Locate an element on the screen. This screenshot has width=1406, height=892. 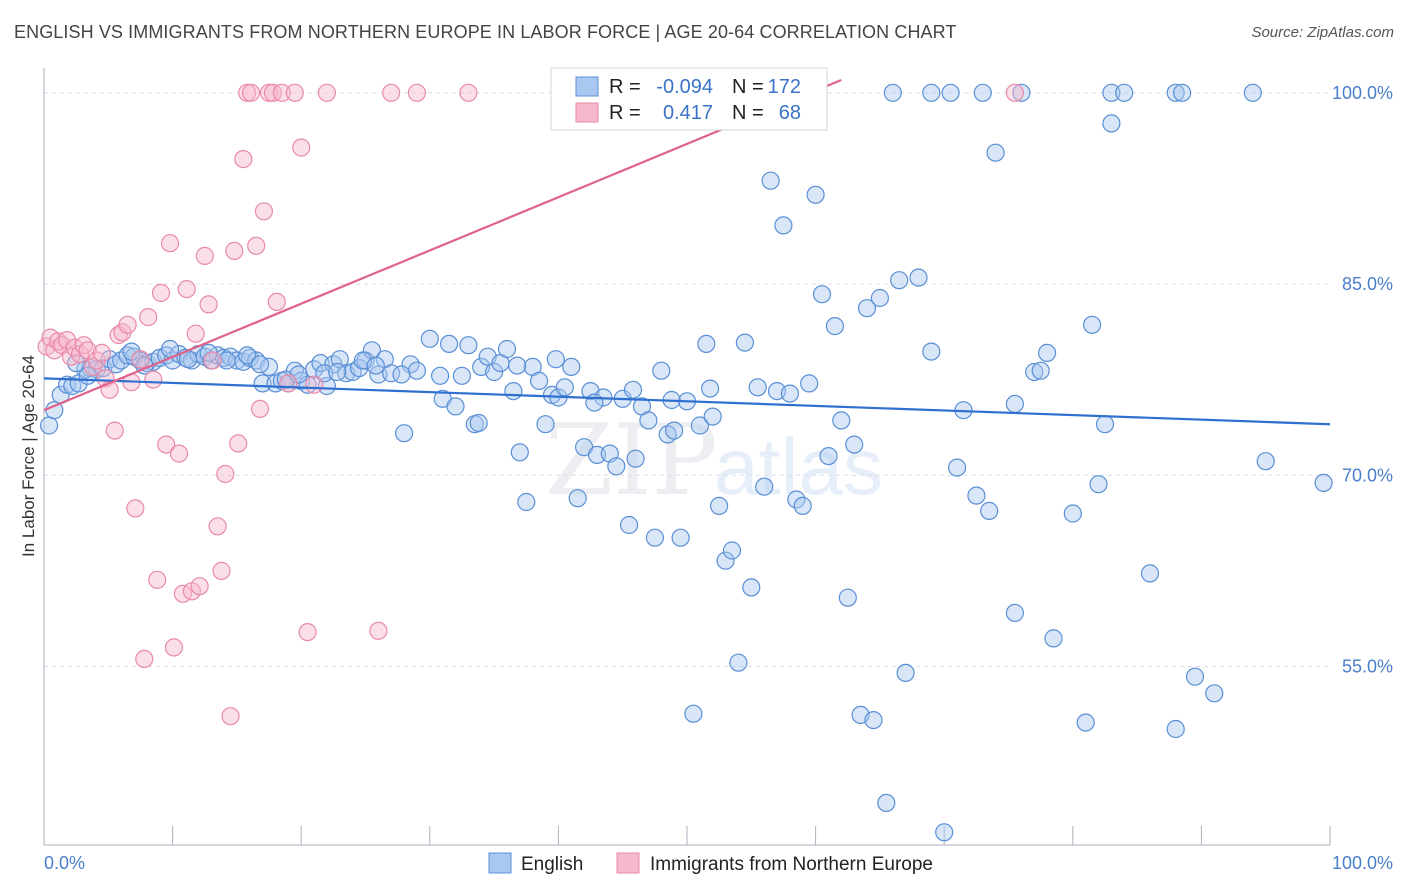
legend-n-label-immigrants: N = is located at coordinates (748, 113).